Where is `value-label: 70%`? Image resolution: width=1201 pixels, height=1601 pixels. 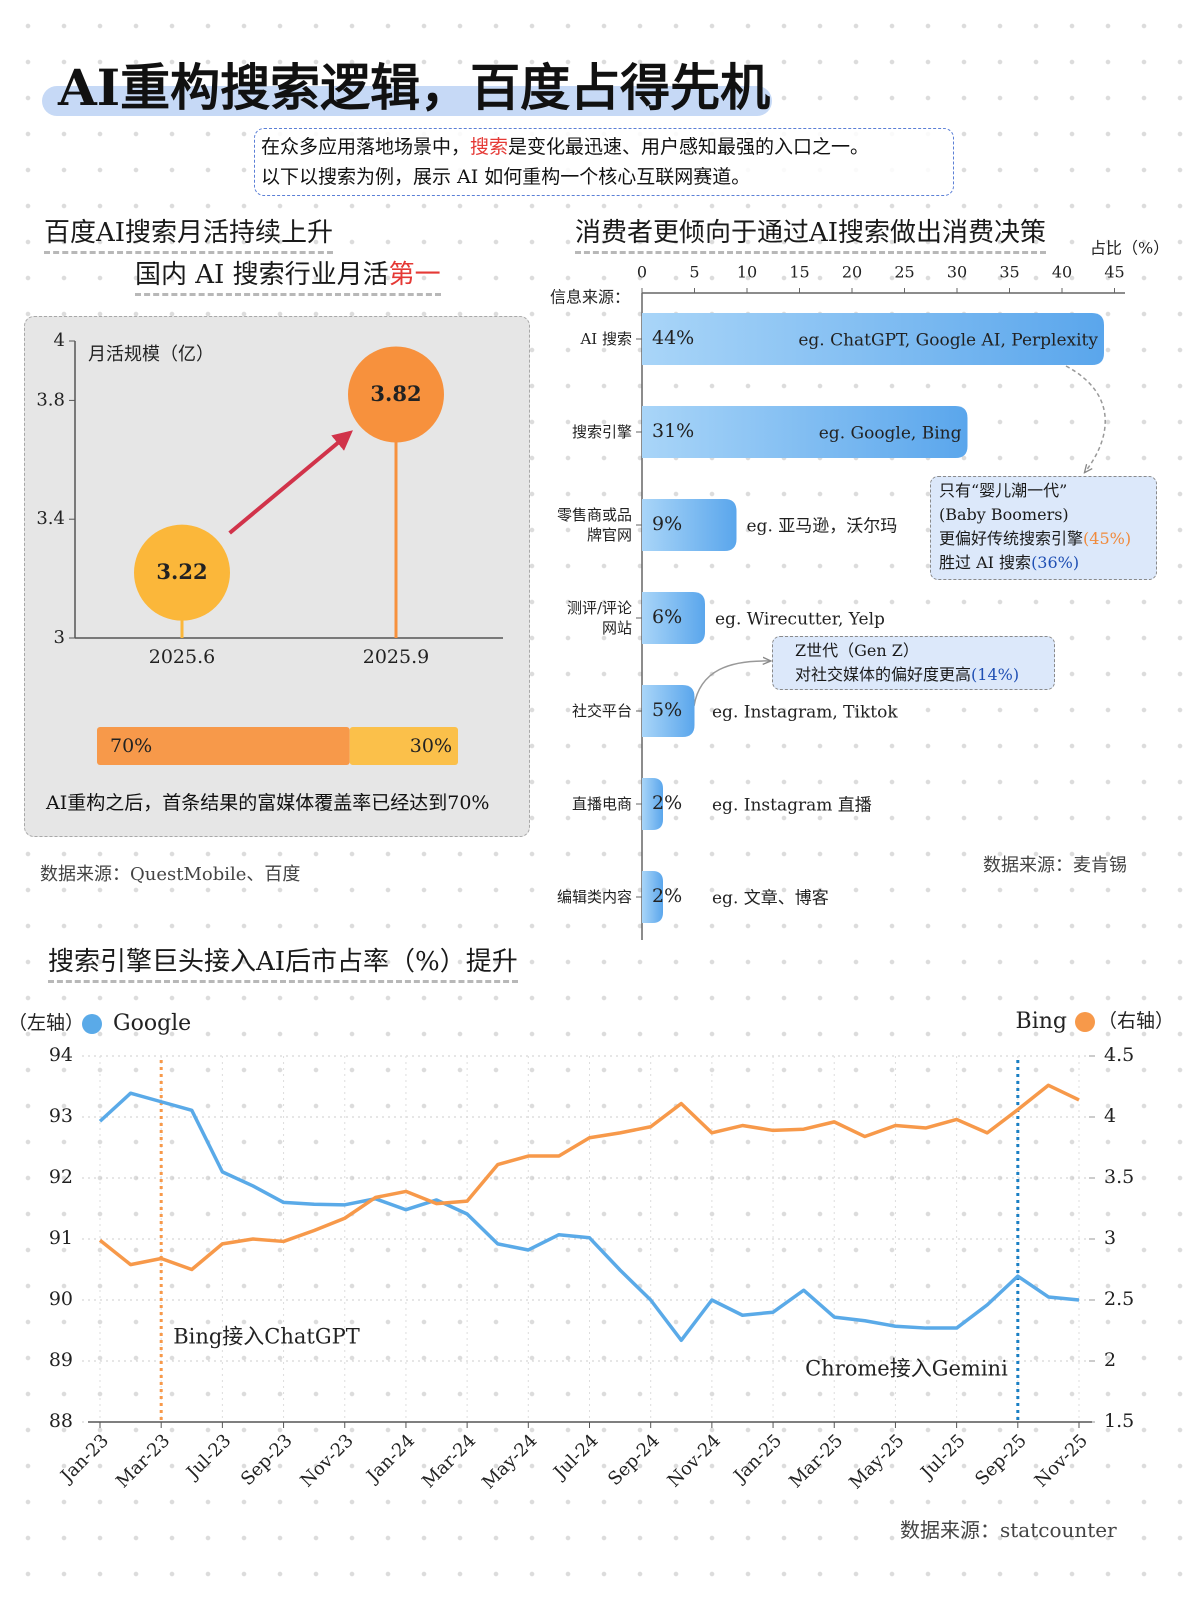
value-label: 70% is located at coordinates (131, 746).